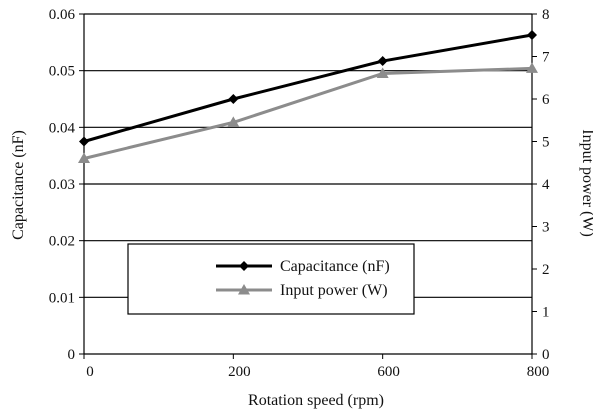 The width and height of the screenshot is (593, 414). I want to click on left-tick-label: 0.05, so click(62, 72).